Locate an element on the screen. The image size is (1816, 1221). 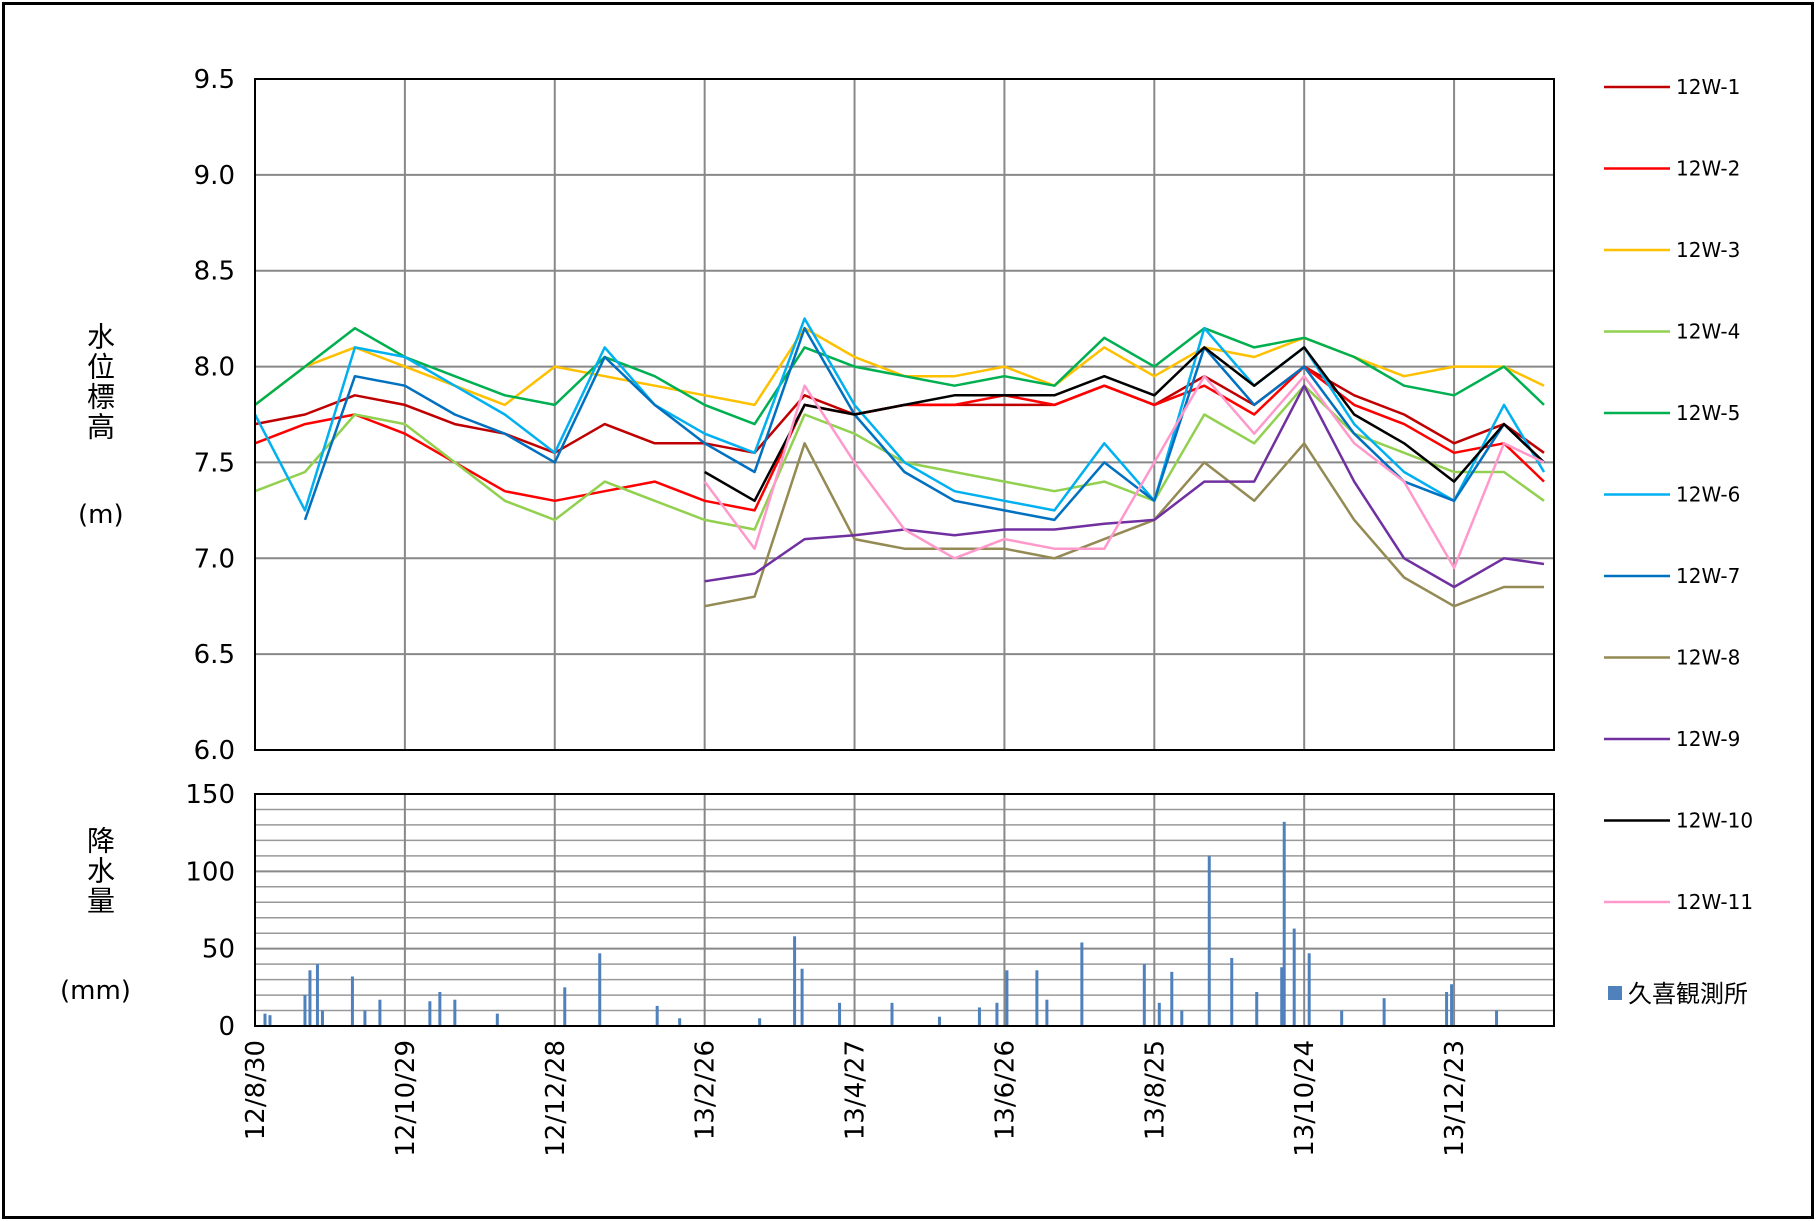
y-tick-label: 50 is located at coordinates (218, 950).